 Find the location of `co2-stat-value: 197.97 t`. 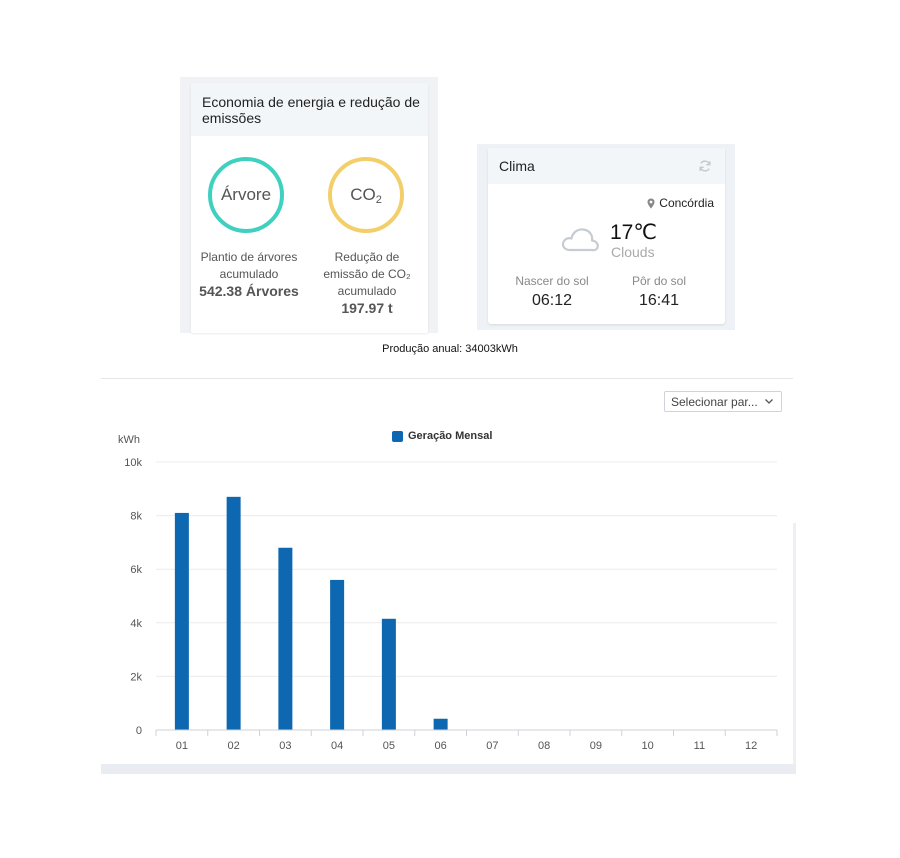

co2-stat-value: 197.97 t is located at coordinates (367, 308).